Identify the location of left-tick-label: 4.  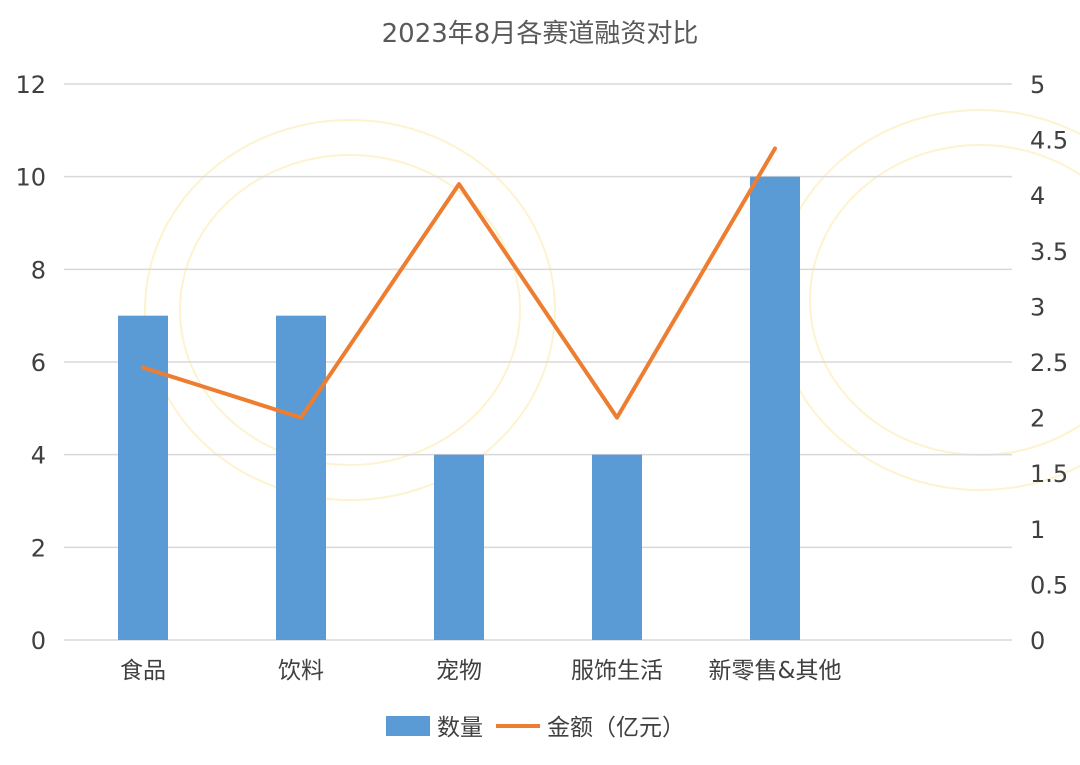
(38, 456).